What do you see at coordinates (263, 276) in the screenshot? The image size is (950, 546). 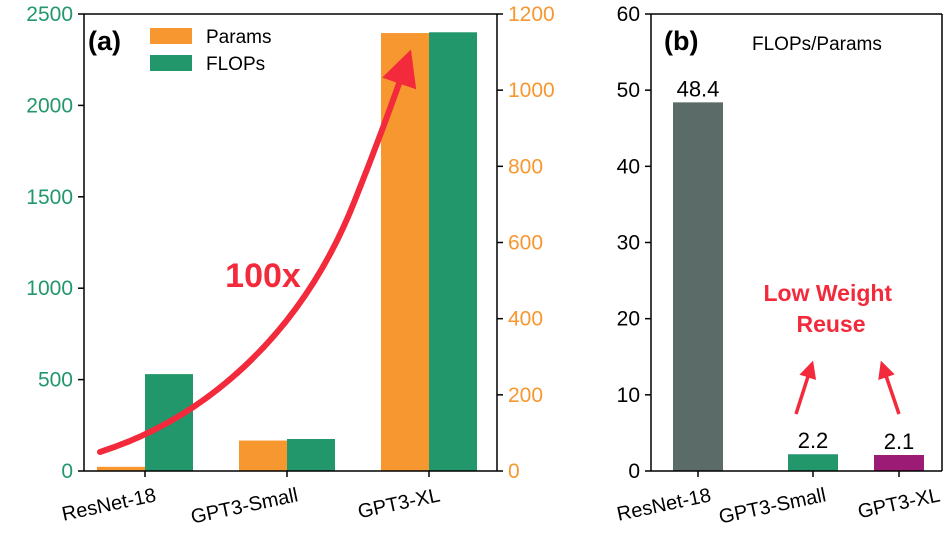 I see `growth-annotation: 100x` at bounding box center [263, 276].